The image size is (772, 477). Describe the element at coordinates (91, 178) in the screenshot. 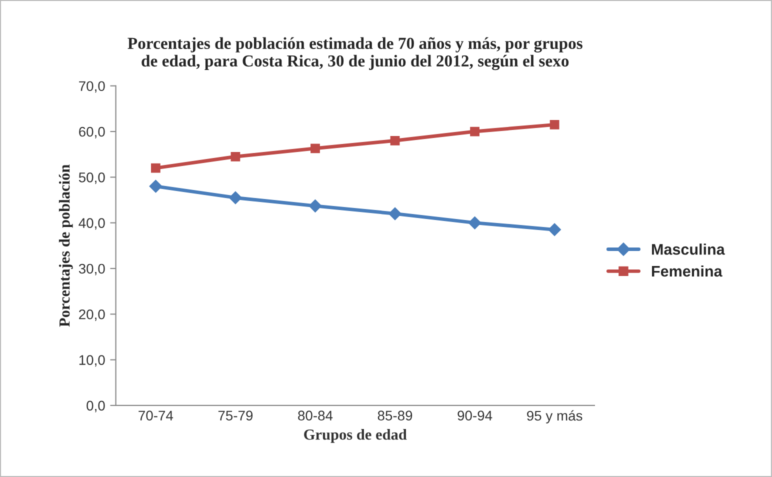

I see `y-tick-label: 50,0` at that location.